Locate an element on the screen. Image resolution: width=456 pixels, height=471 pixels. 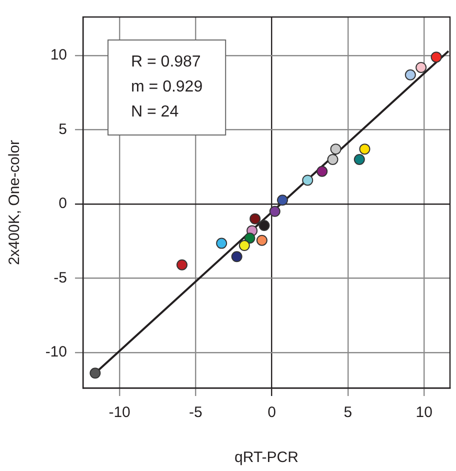
annotation: m = 0.929 is located at coordinates (167, 87).